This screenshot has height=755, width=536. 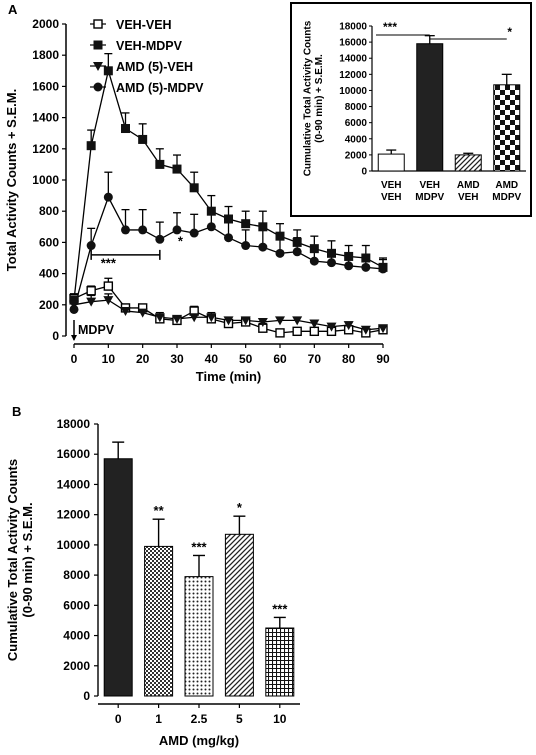 I want to click on y-tick-label: 12000, so click(x=74, y=515).